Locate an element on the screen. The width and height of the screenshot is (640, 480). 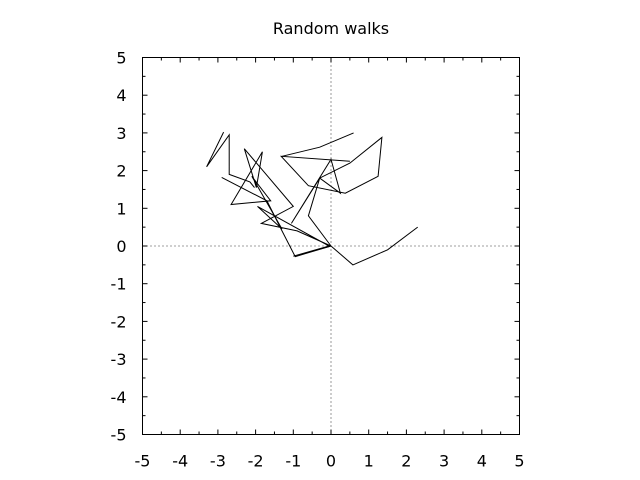
x-tick-label: -1 is located at coordinates (293, 461).